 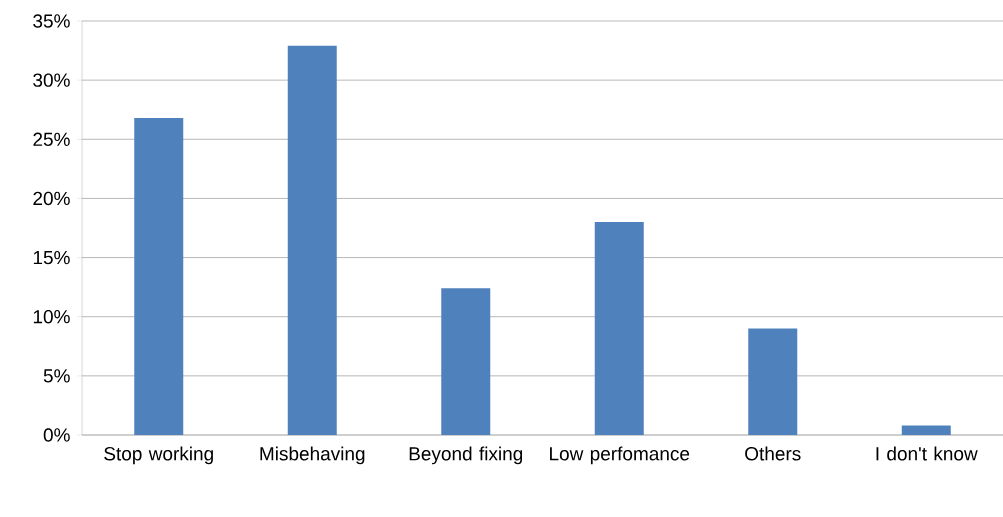 I want to click on y-tick-label: 0%, so click(x=56, y=435).